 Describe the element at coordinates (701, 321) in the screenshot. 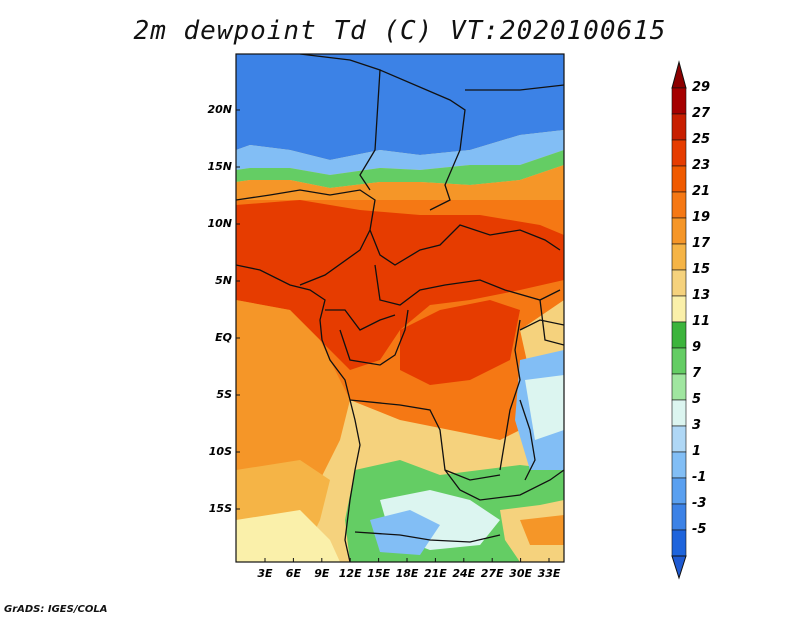

I see `colorbar-label: 11` at that location.